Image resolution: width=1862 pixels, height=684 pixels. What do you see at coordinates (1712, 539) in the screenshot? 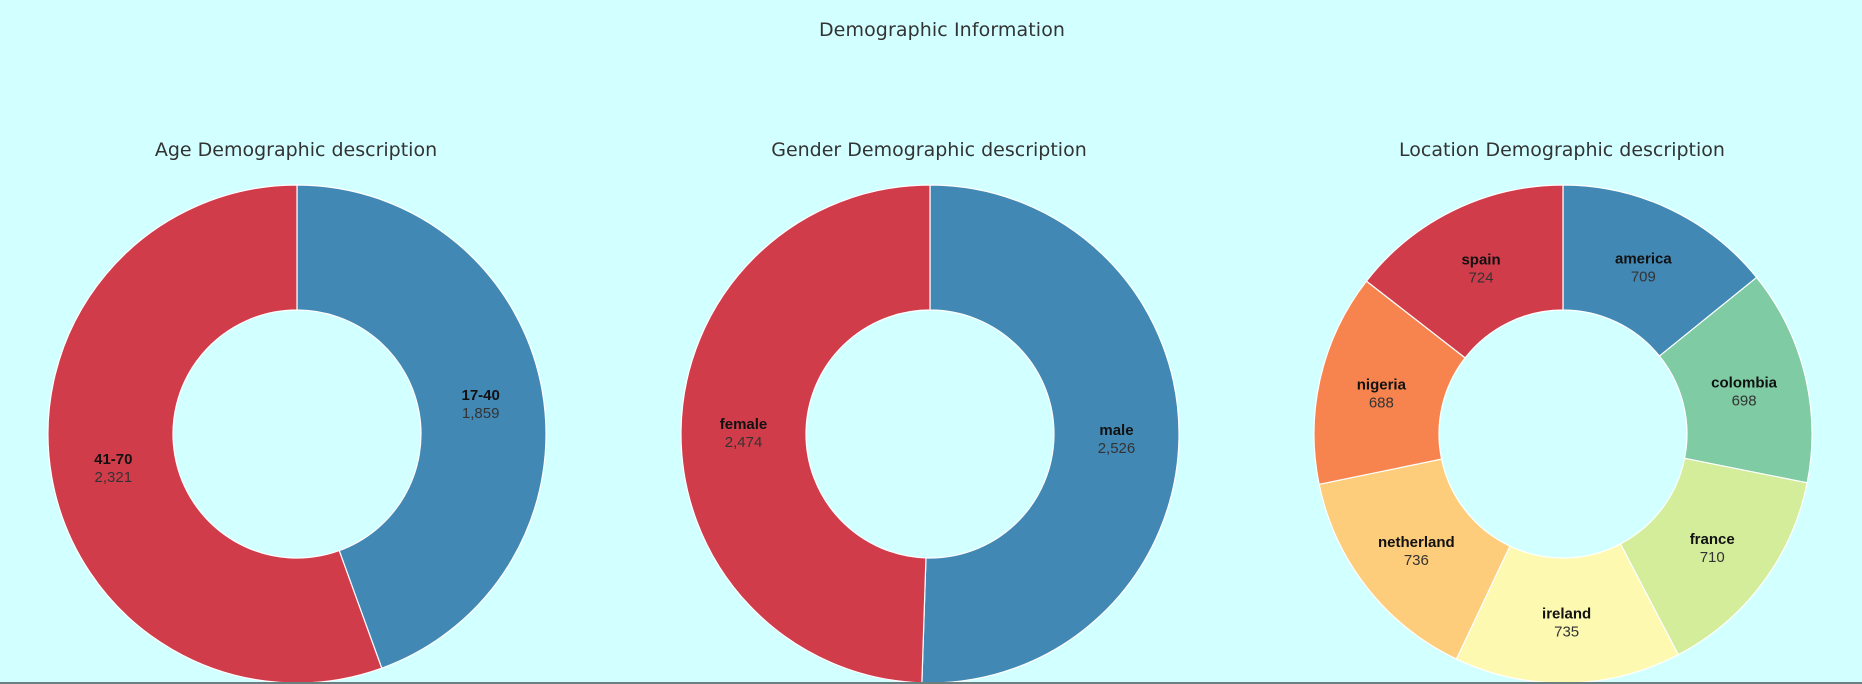
I see `location-slice-label: france` at bounding box center [1712, 539].